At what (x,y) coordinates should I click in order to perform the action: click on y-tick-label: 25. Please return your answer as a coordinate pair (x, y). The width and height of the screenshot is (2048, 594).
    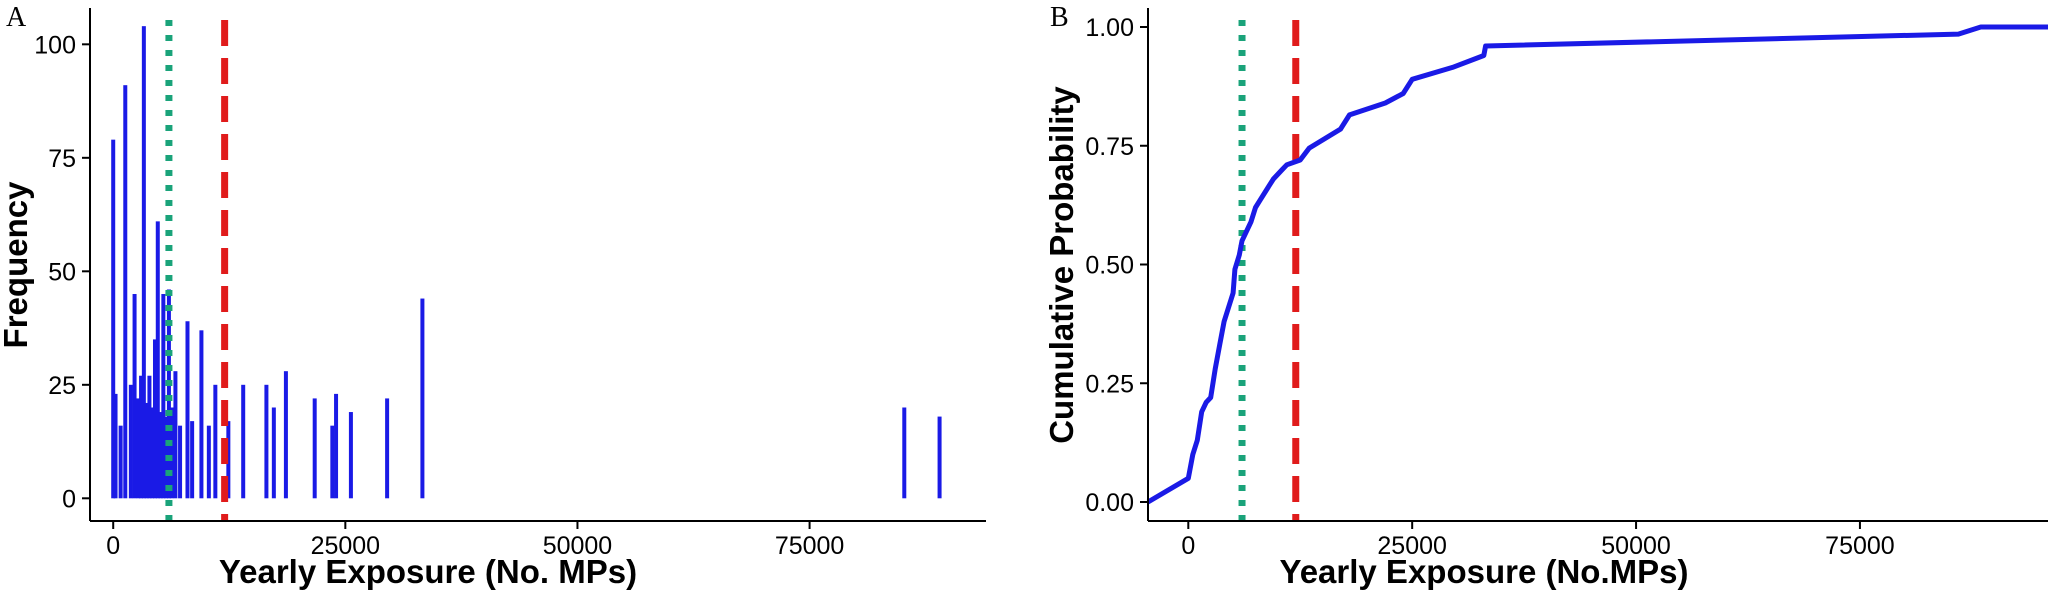
    Looking at the image, I should click on (62, 386).